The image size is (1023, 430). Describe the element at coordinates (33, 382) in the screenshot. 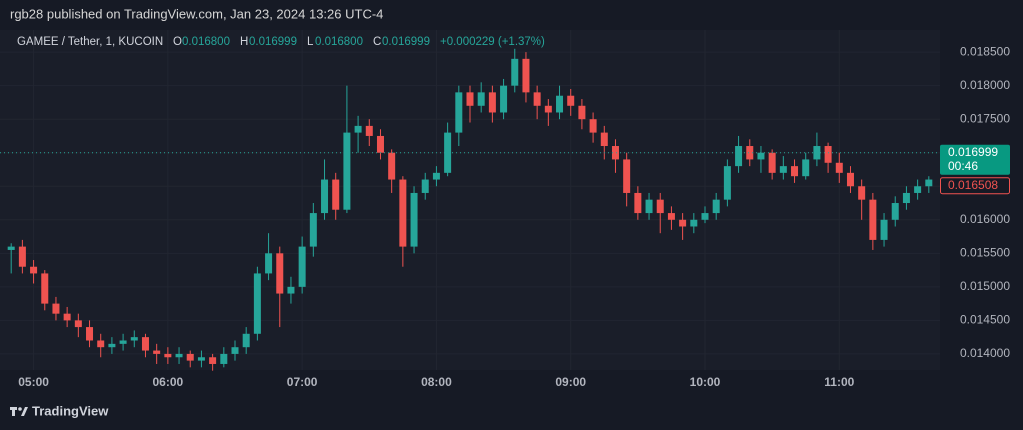

I see `x-tick-label: 05:00` at that location.